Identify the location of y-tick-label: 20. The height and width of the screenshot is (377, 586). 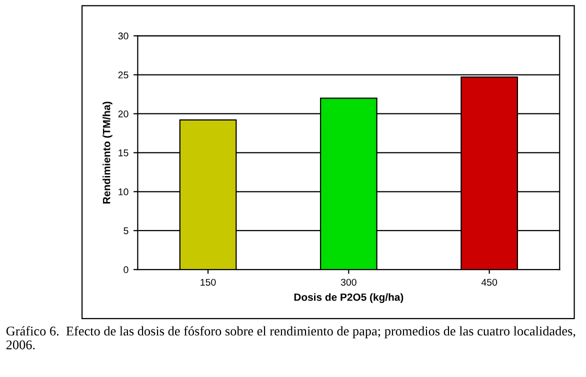
(123, 114).